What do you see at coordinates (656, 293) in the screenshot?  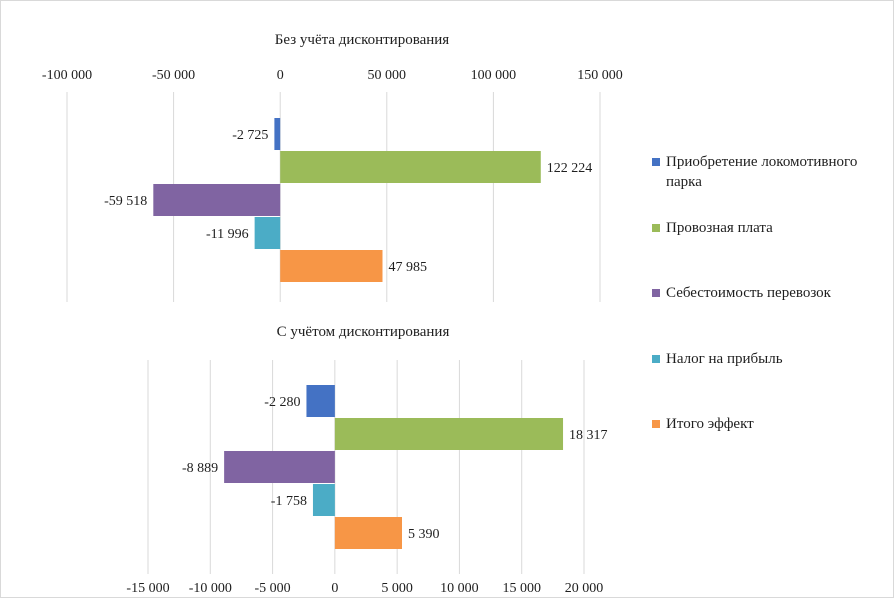 I see `legend-swatch-cost` at bounding box center [656, 293].